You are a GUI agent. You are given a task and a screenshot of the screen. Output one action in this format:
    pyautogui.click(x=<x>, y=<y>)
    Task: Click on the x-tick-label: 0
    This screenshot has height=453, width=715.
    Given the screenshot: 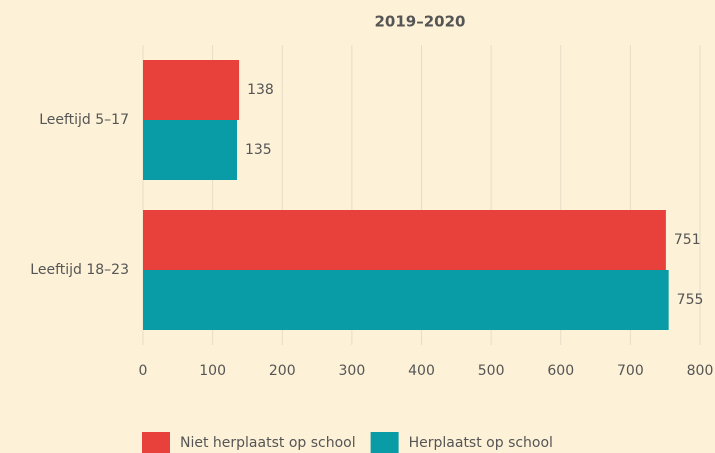 What is the action you would take?
    pyautogui.click(x=143, y=371)
    